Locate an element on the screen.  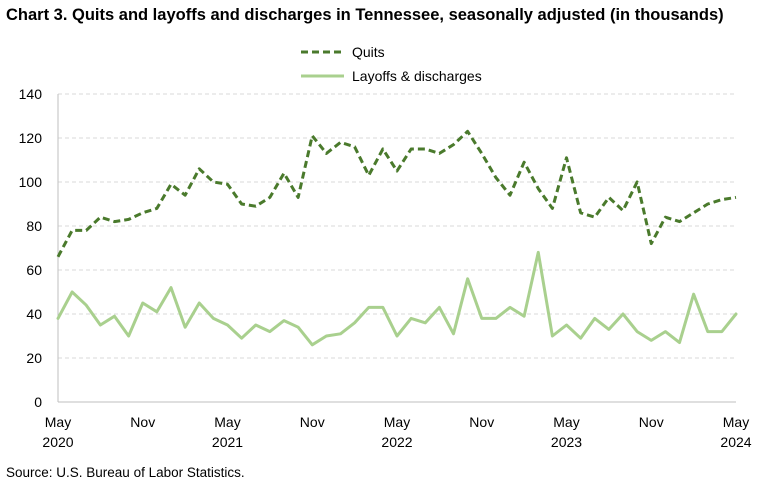
source-note: Source: U.S. Bureau of Labor Statistics. is located at coordinates (125, 472).